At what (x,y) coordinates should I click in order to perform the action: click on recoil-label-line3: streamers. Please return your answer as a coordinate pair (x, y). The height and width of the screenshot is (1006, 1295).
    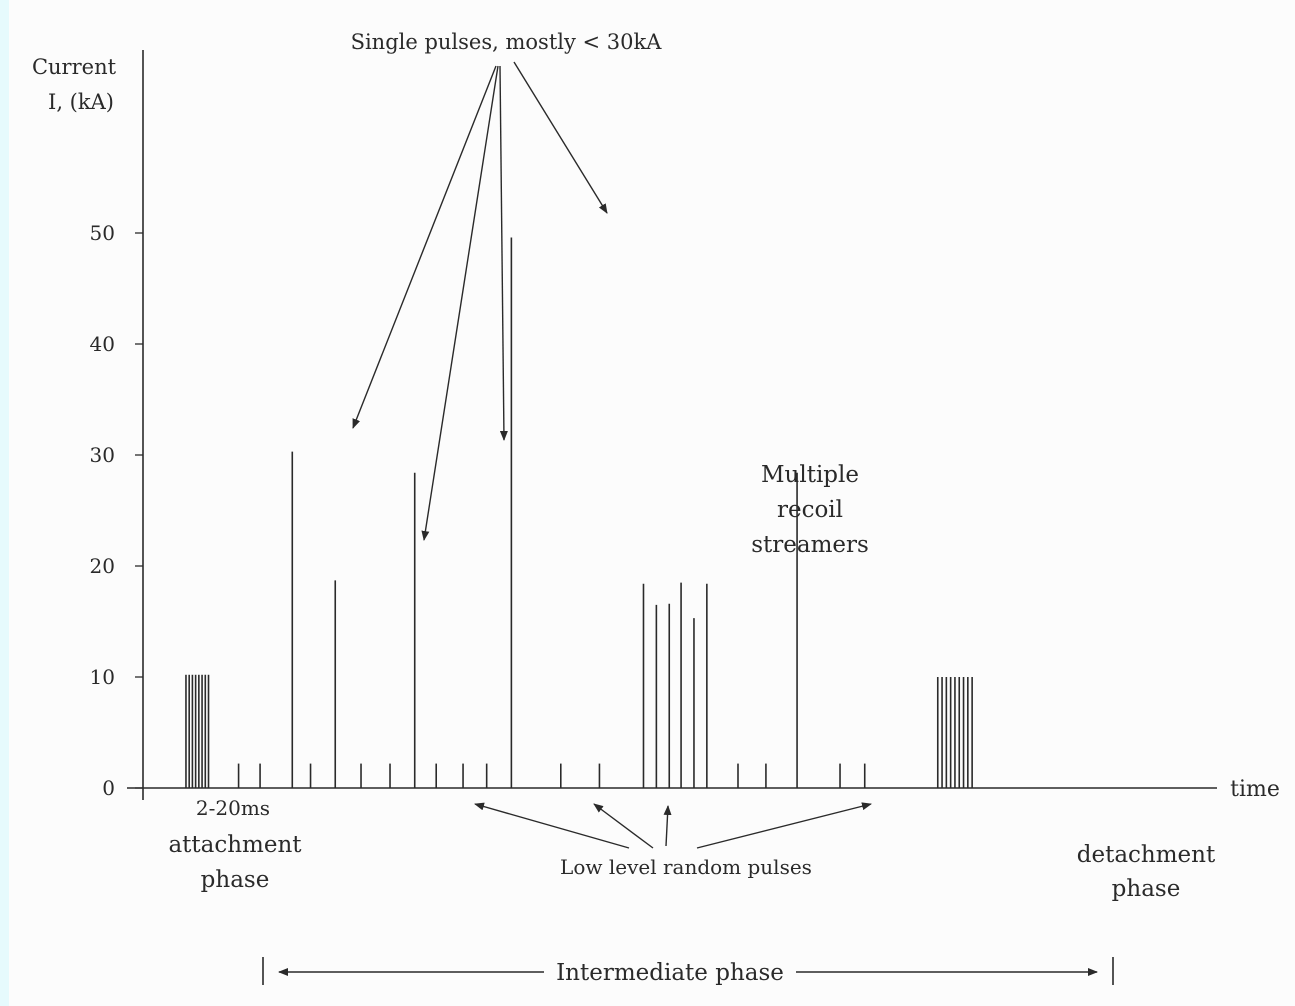
    Looking at the image, I should click on (810, 545).